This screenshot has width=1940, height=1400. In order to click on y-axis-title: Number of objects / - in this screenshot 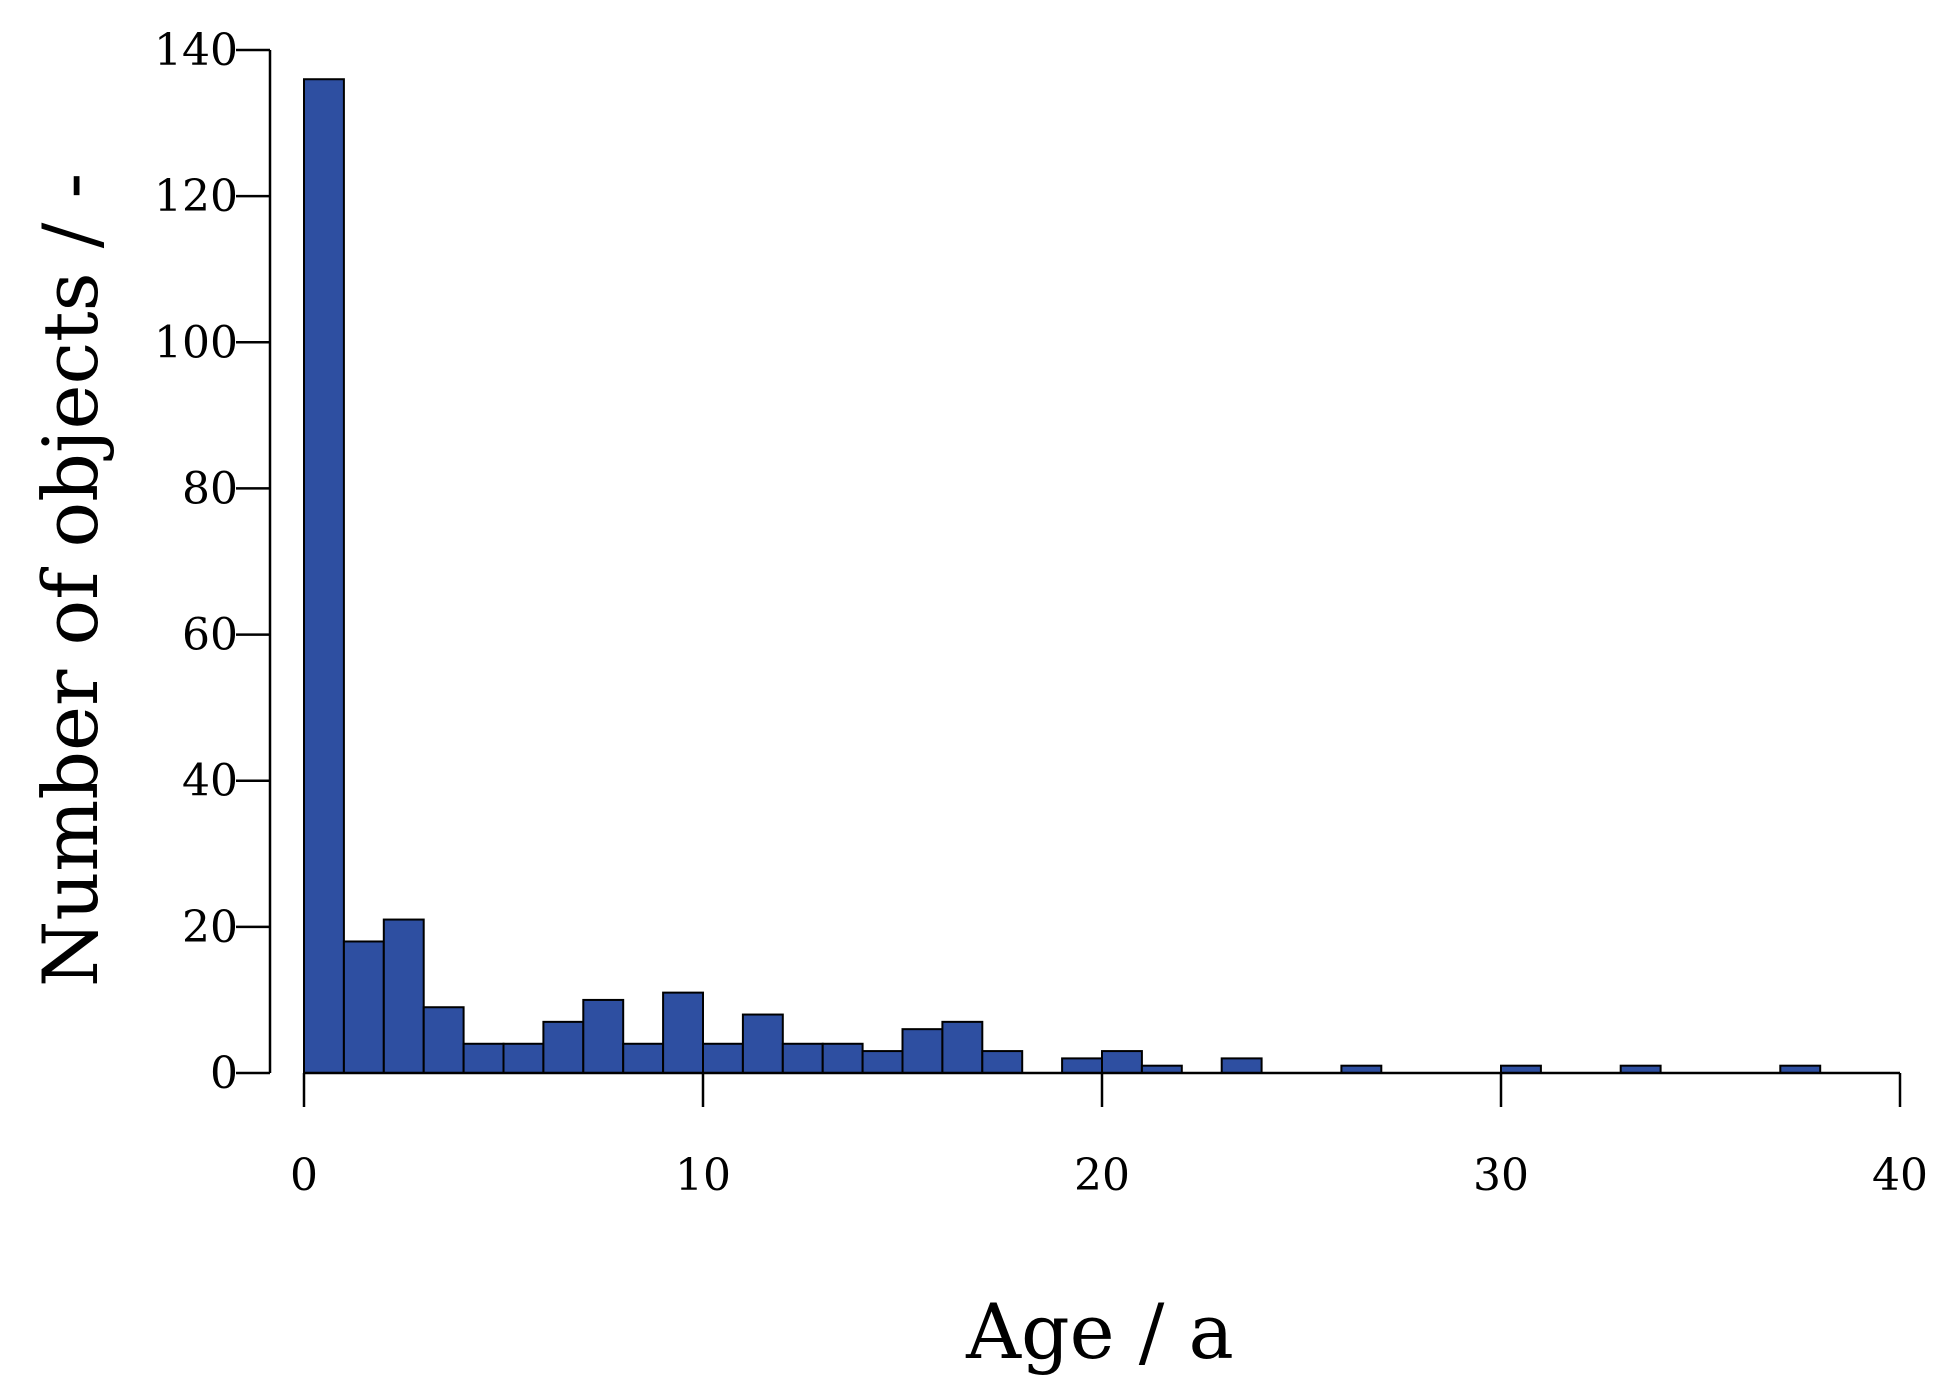, I will do `click(70, 580)`.